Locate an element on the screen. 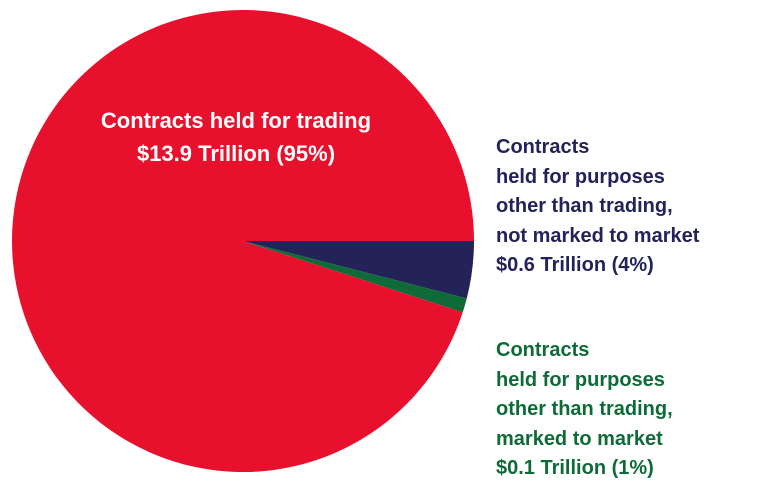  label-marked-line-3: other than trading, is located at coordinates (584, 409).